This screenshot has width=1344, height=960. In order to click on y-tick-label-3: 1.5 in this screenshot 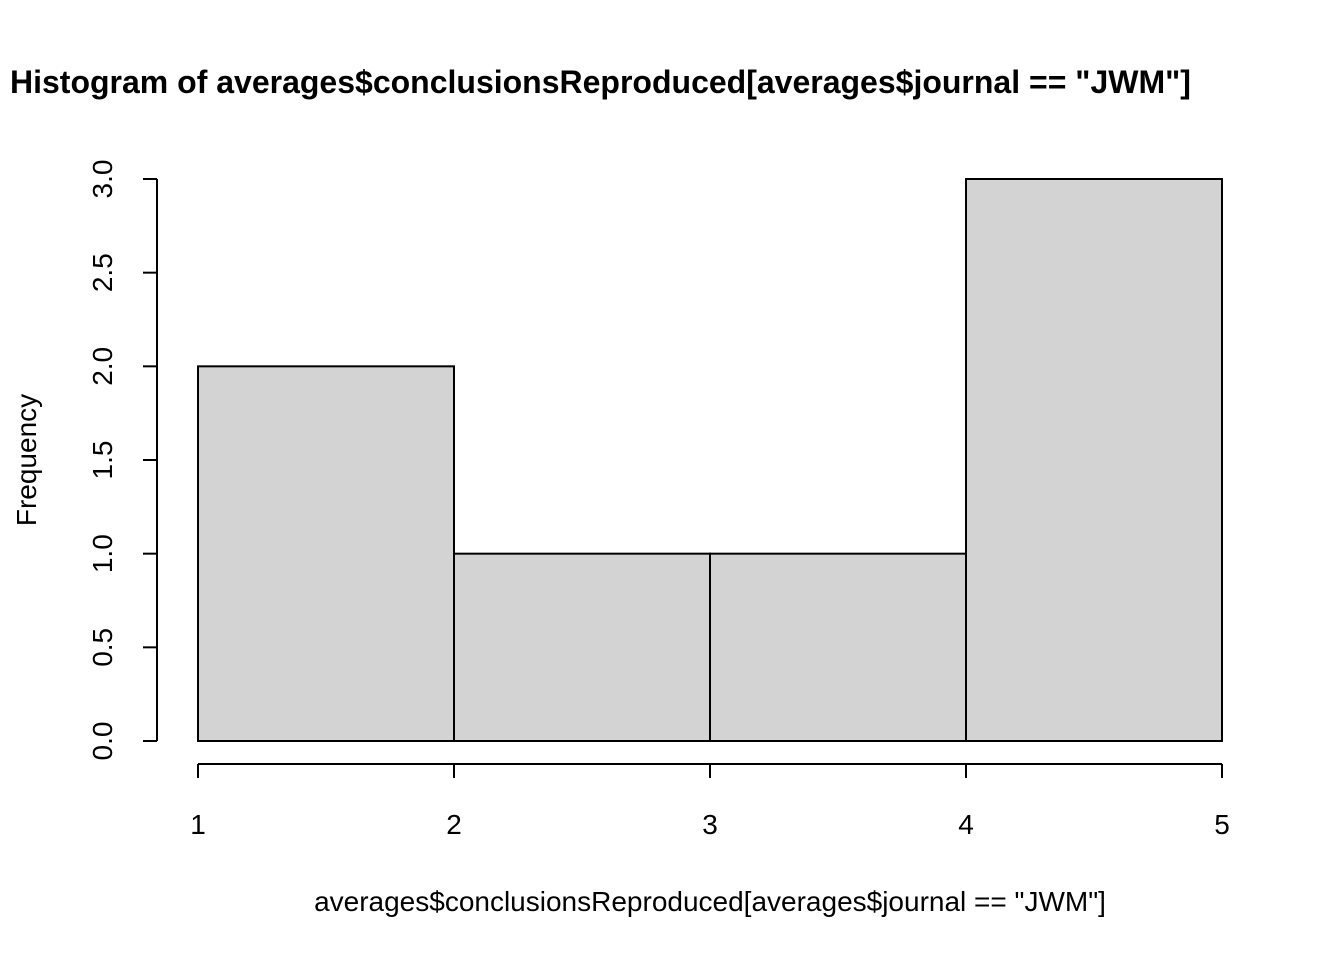, I will do `click(102, 460)`.